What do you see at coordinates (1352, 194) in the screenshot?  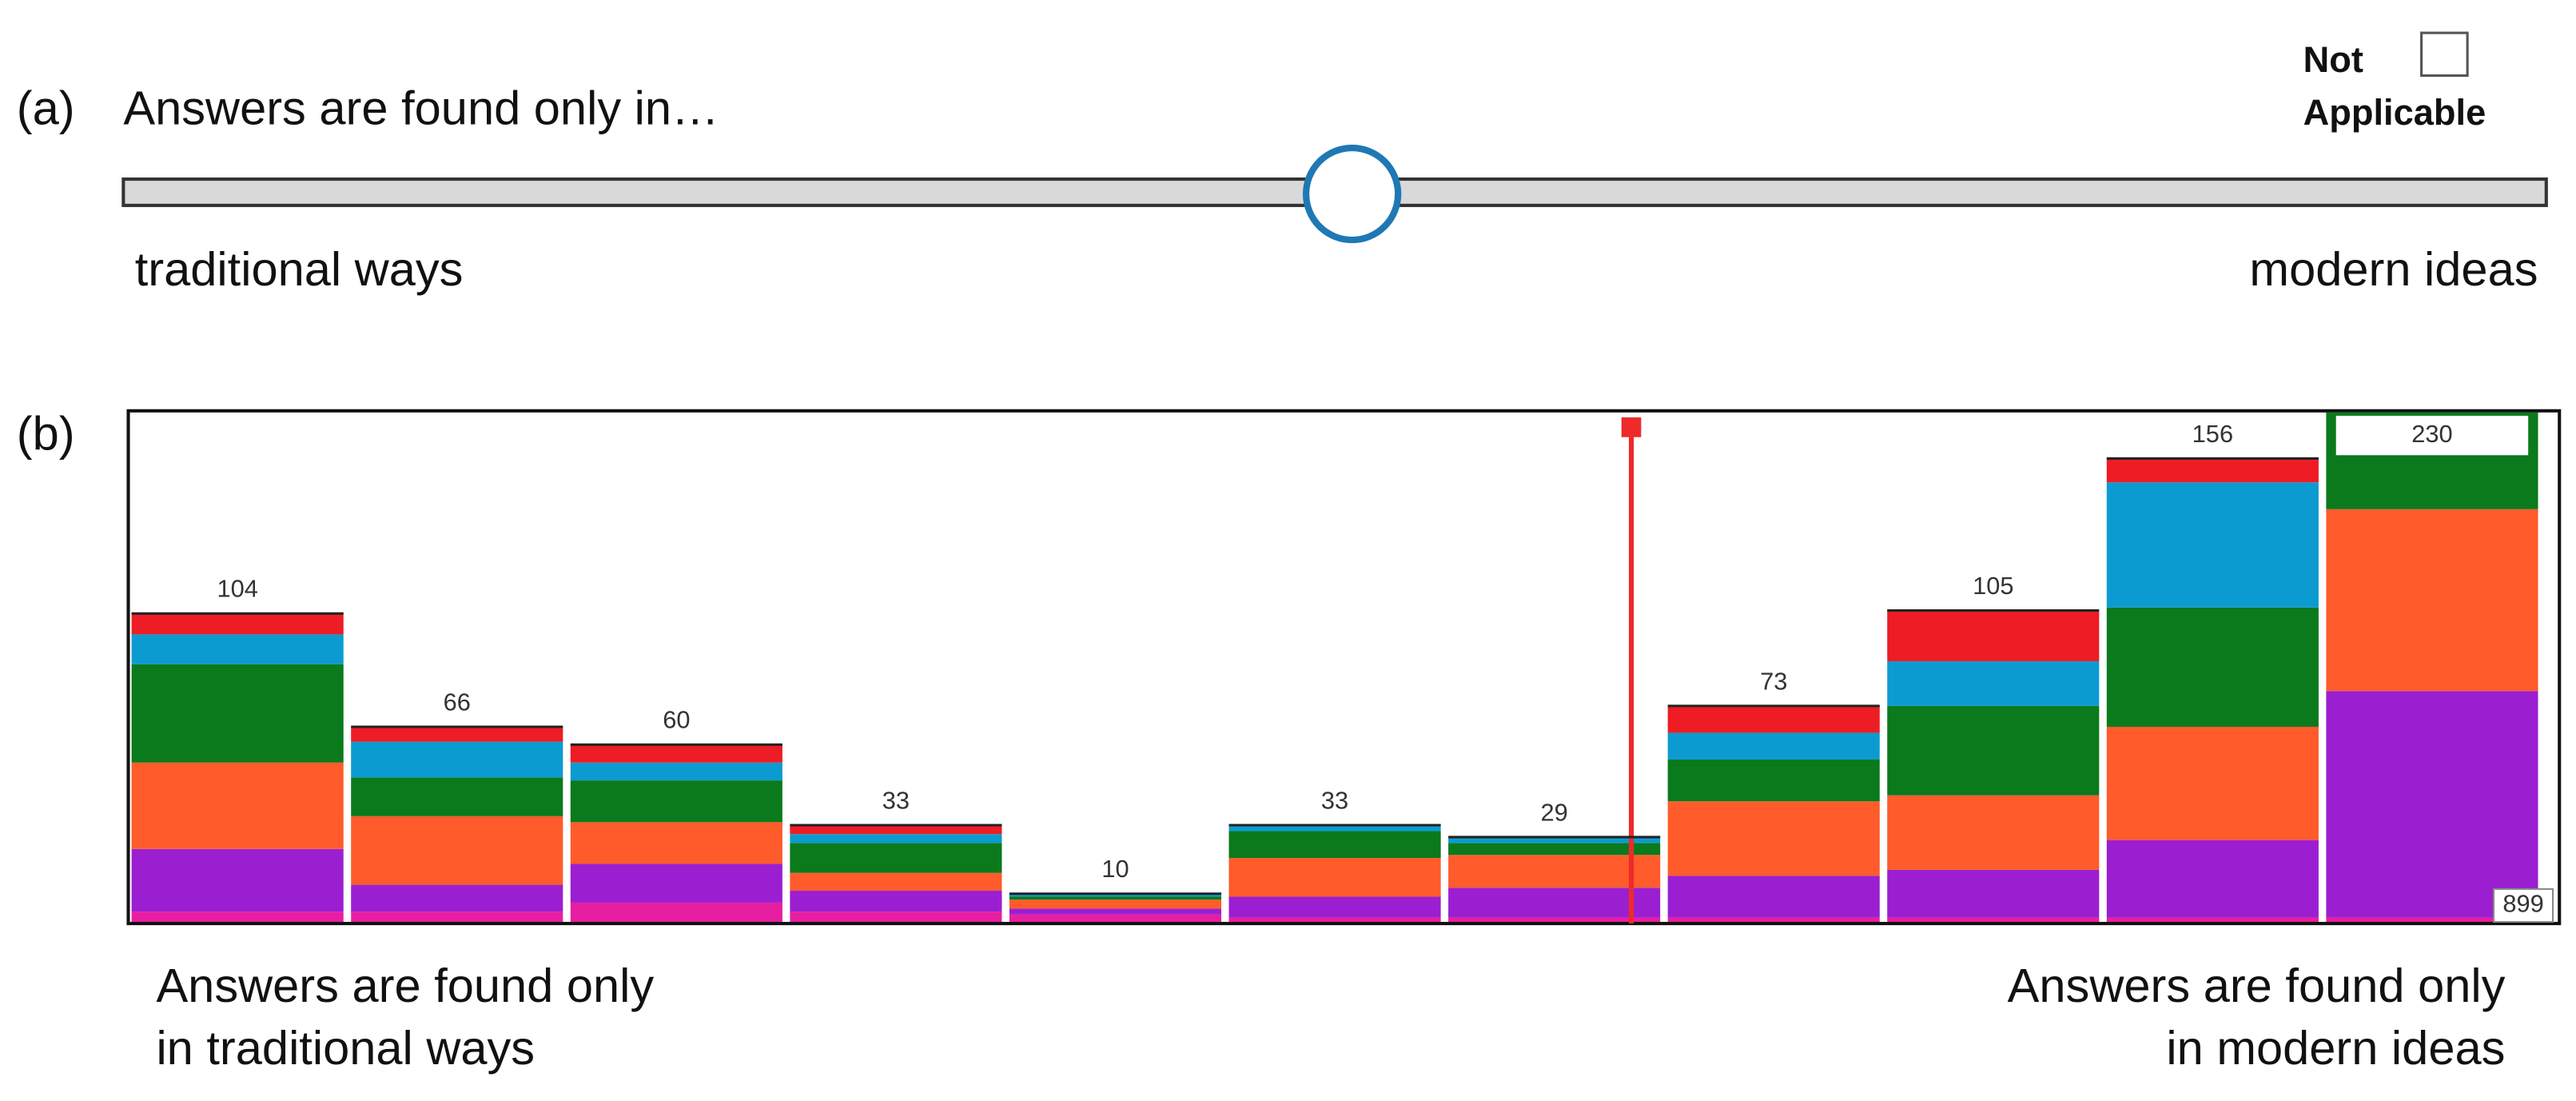 I see `slider-knob` at bounding box center [1352, 194].